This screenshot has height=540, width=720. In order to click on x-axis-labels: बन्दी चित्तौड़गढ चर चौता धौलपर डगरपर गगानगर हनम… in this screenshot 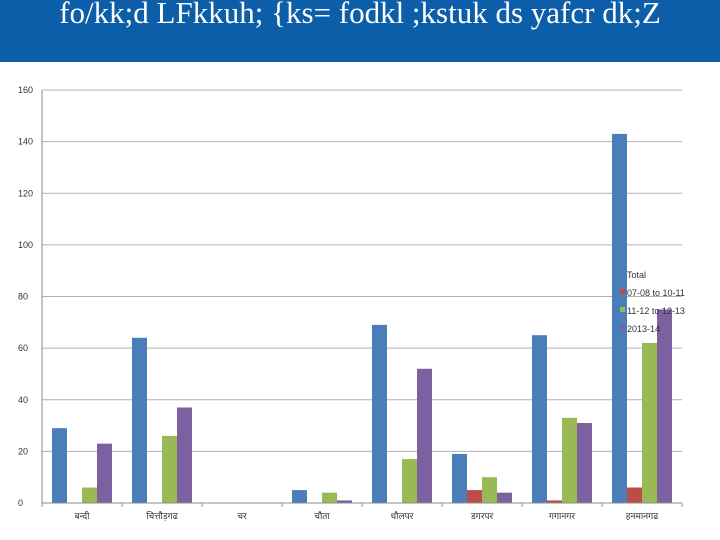, I will do `click(366, 516)`.